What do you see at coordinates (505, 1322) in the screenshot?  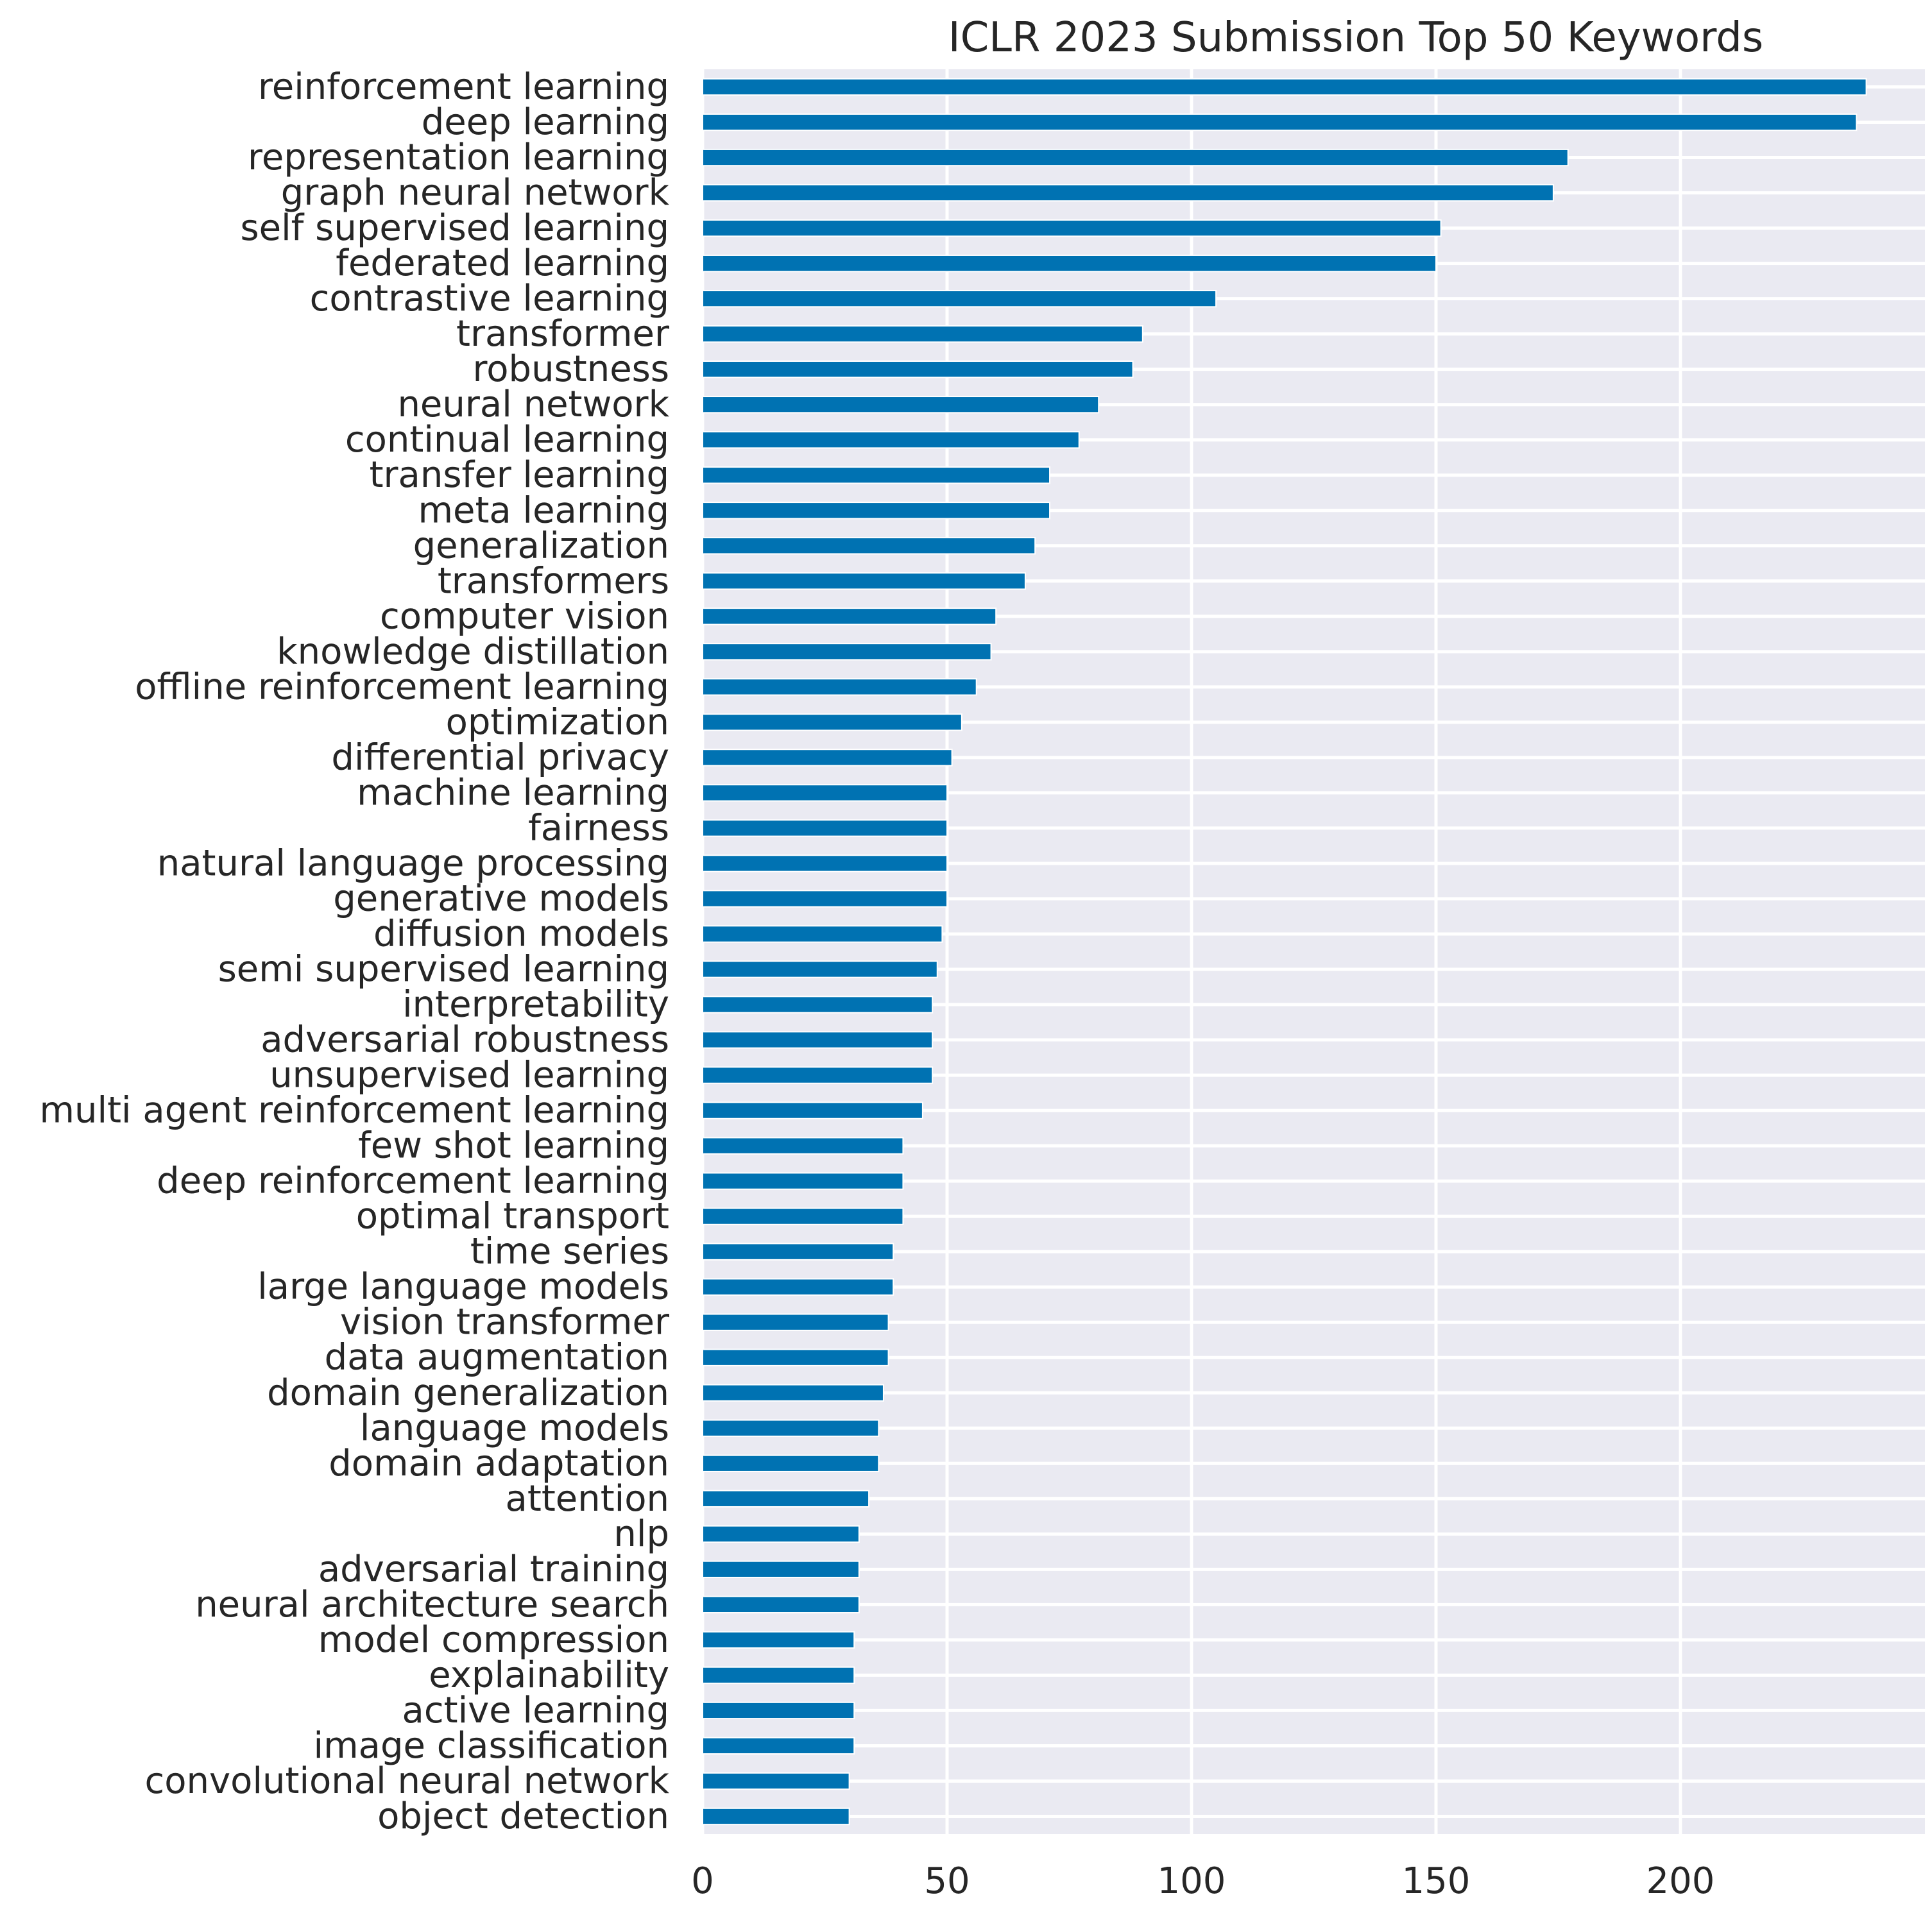 I see `category-label: vision transformer` at bounding box center [505, 1322].